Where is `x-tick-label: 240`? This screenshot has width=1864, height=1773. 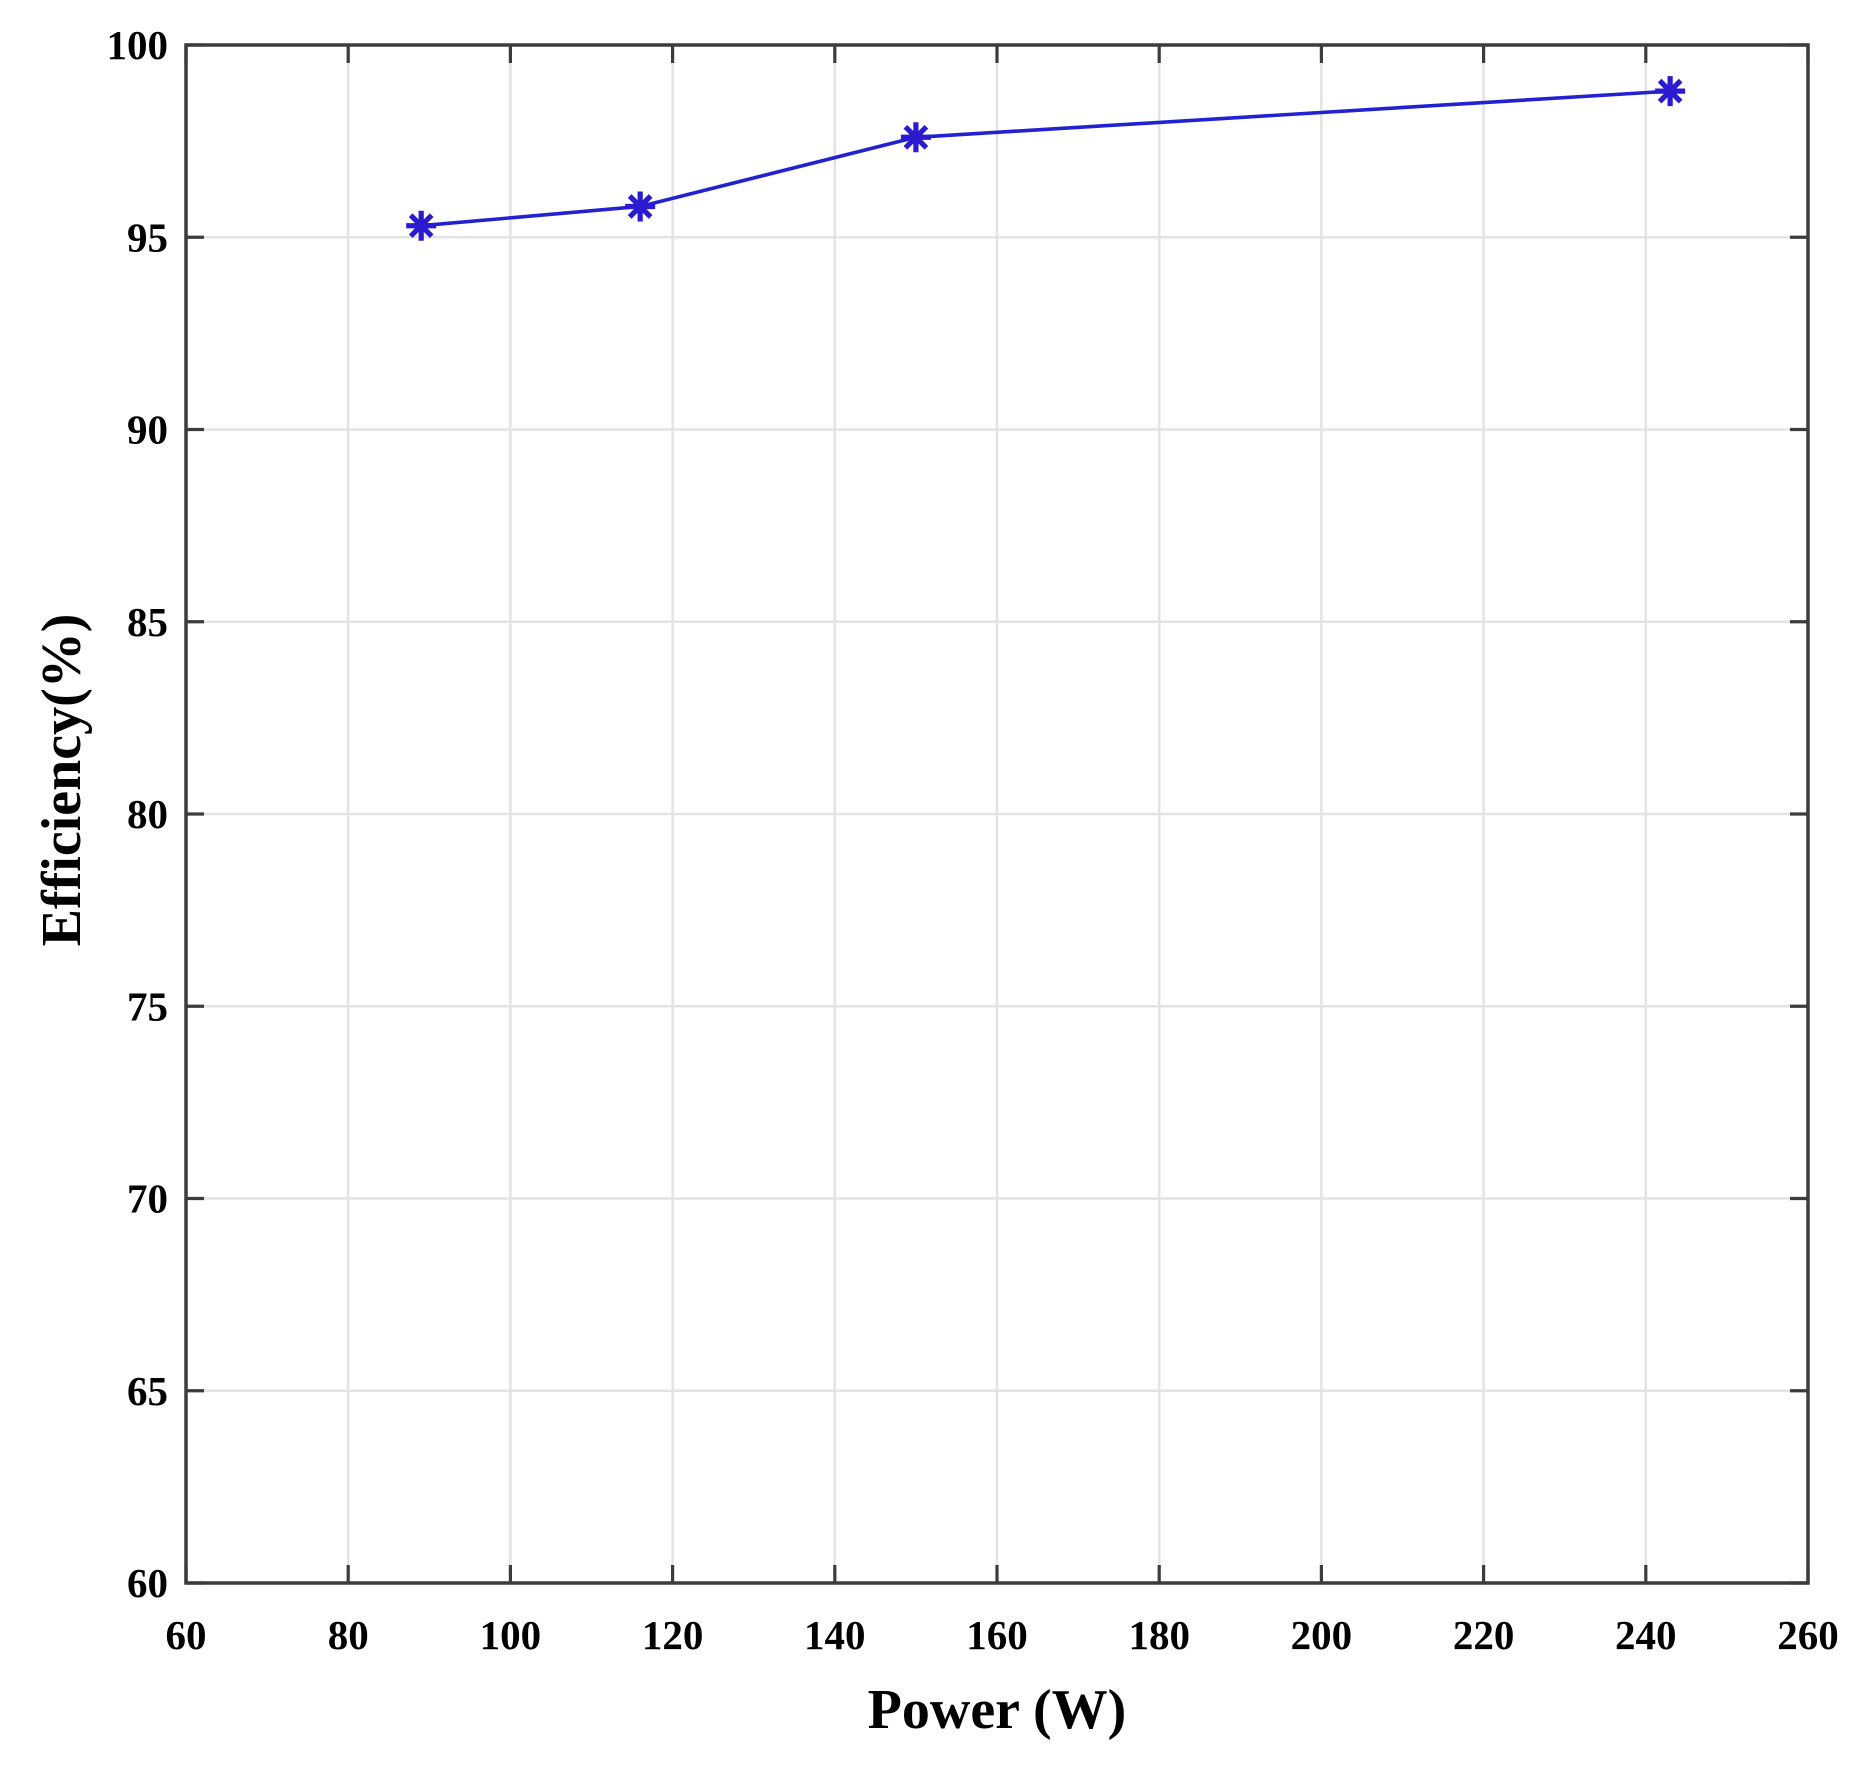 x-tick-label: 240 is located at coordinates (1646, 1635).